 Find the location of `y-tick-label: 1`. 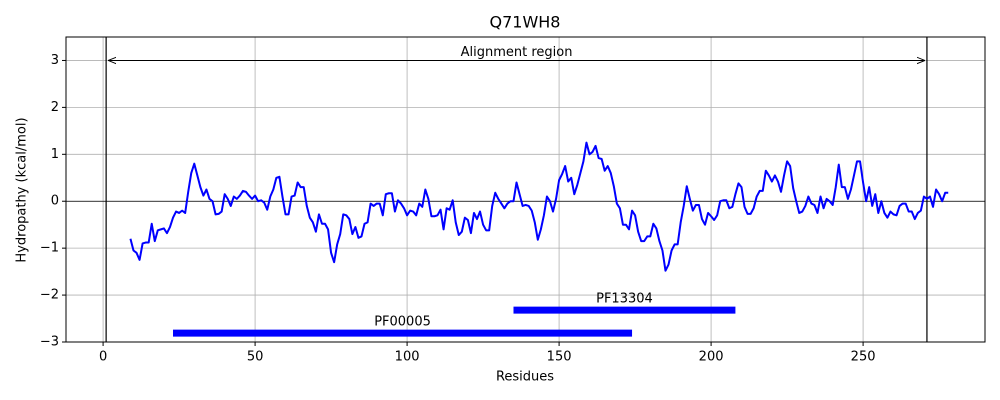

y-tick-label: 1 is located at coordinates (55, 154).